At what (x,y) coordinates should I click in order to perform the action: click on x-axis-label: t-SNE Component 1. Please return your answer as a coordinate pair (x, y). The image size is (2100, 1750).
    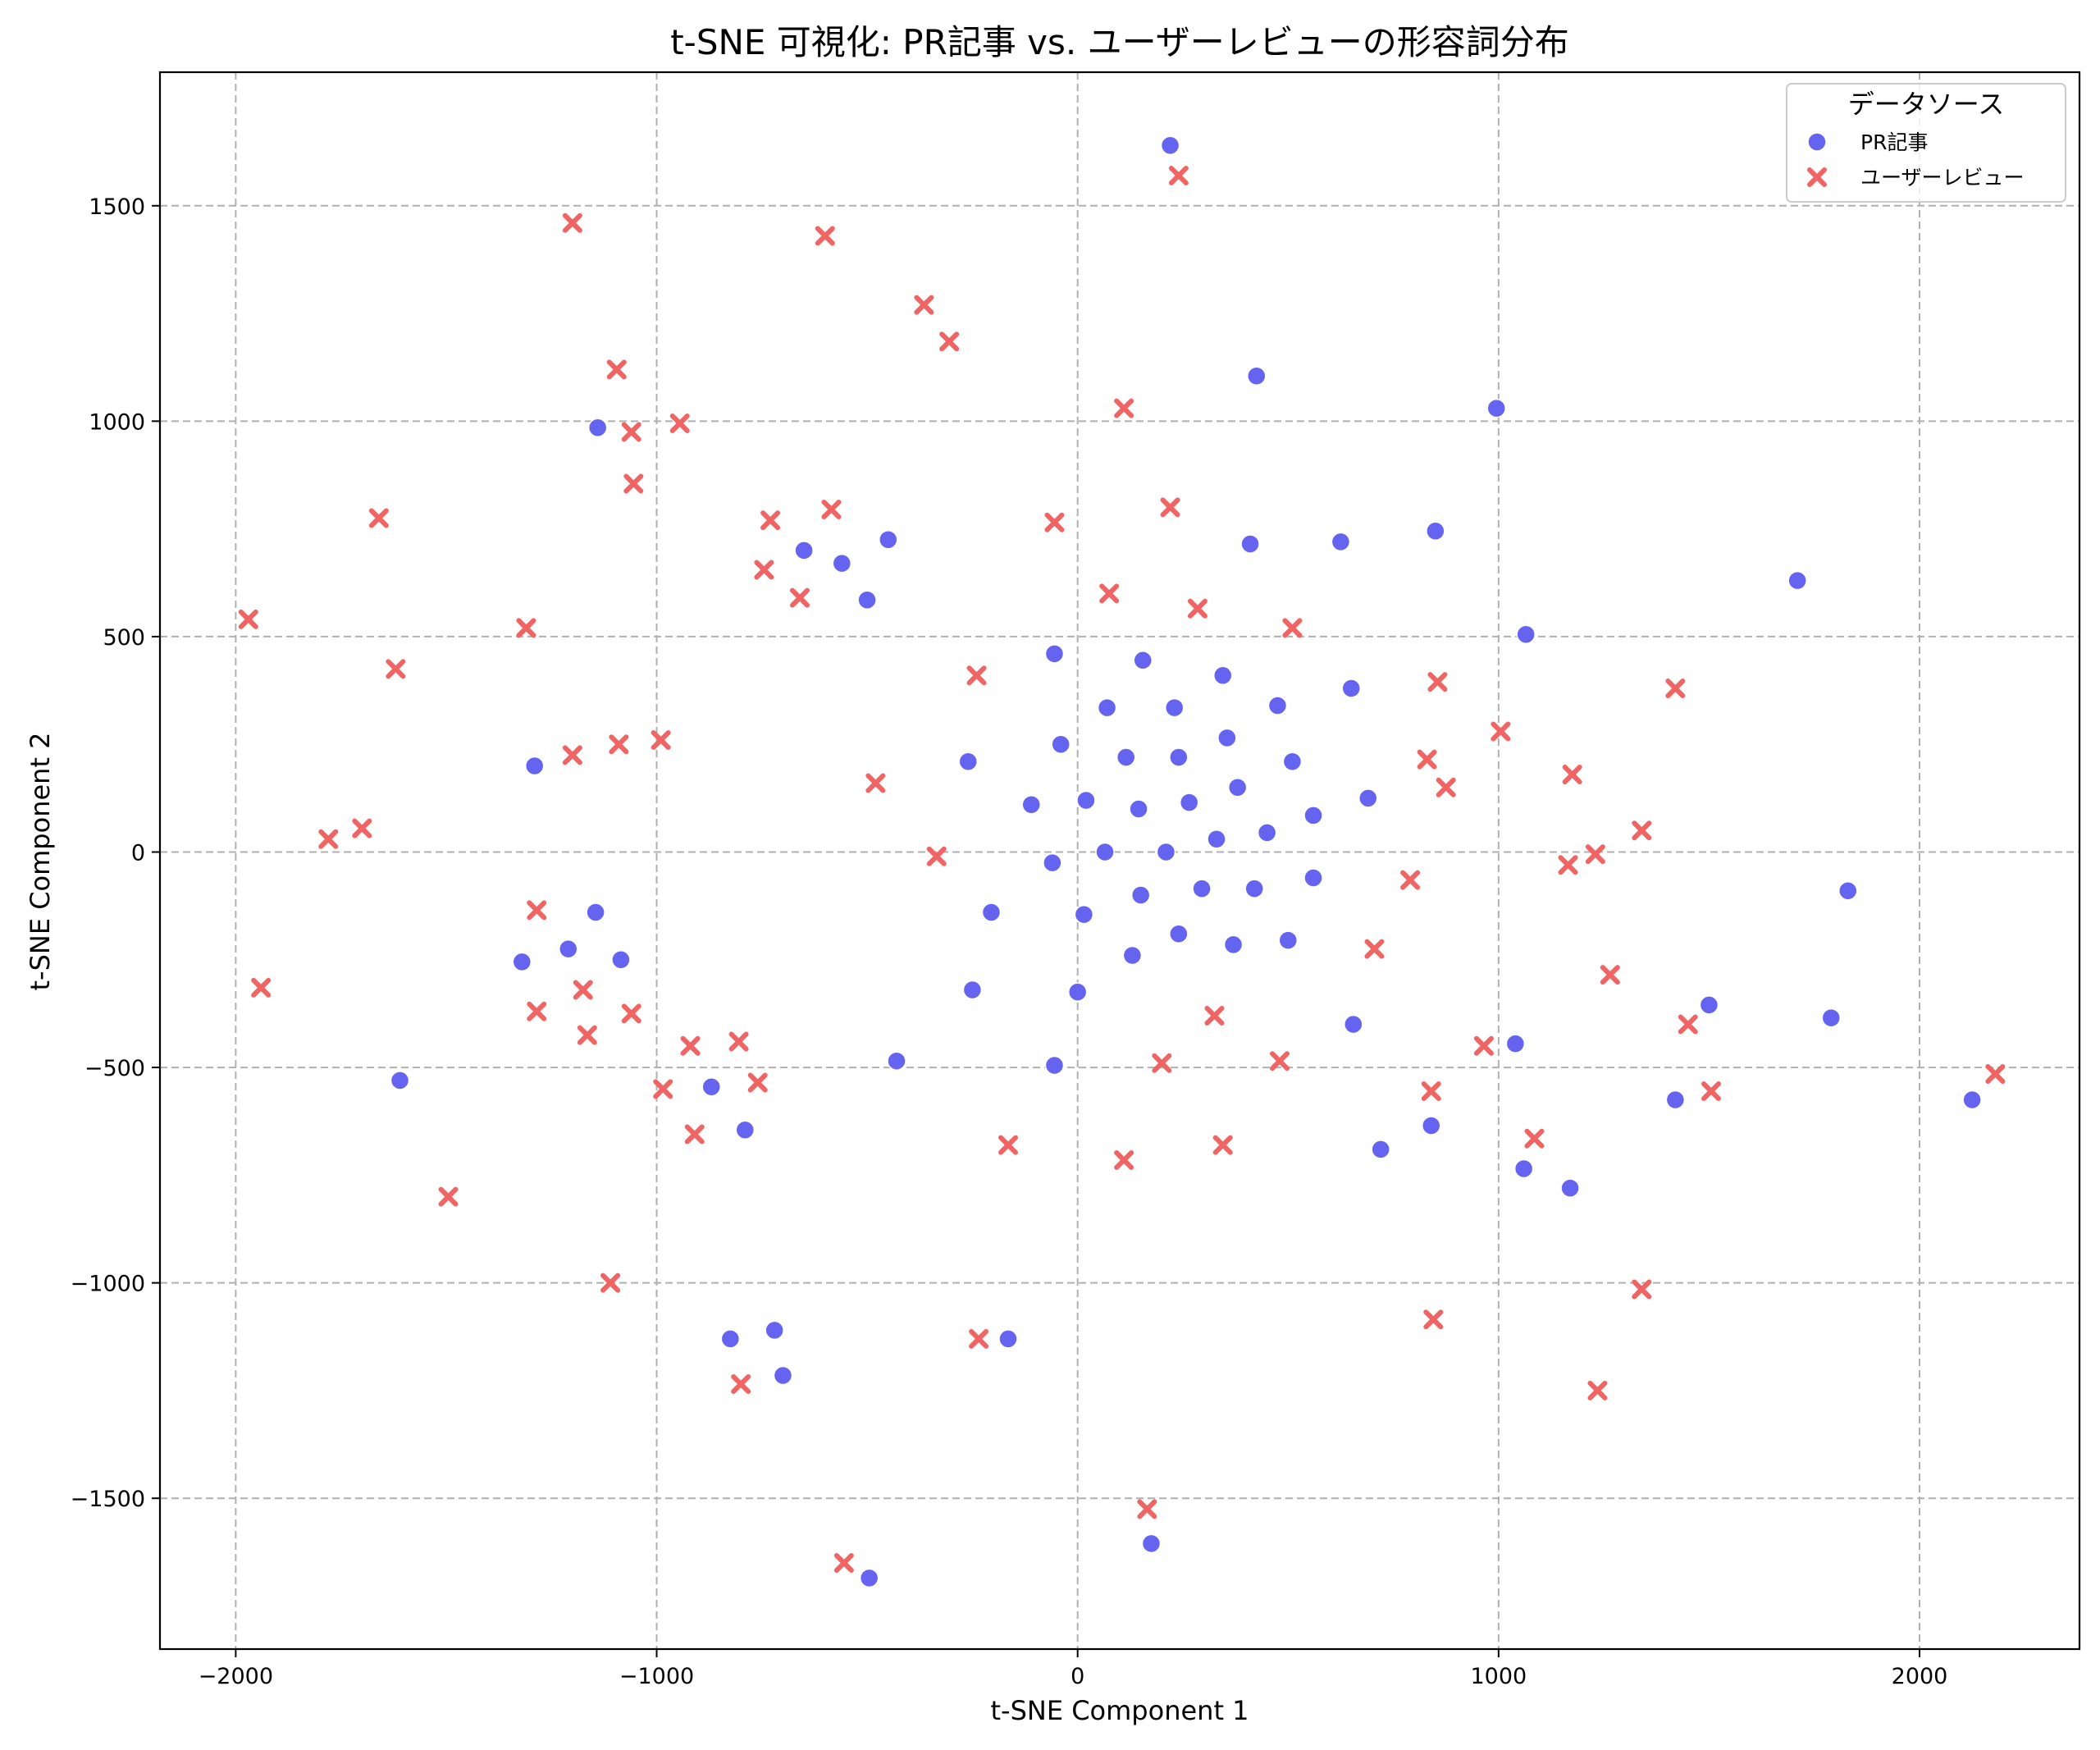
    Looking at the image, I should click on (1120, 1710).